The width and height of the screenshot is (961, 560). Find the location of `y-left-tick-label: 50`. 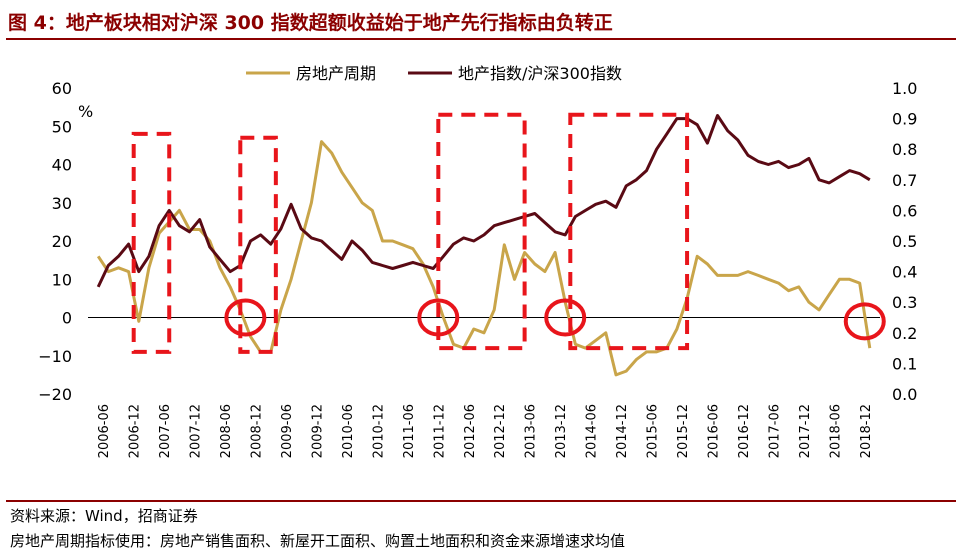

y-left-tick-label: 50 is located at coordinates (62, 126).